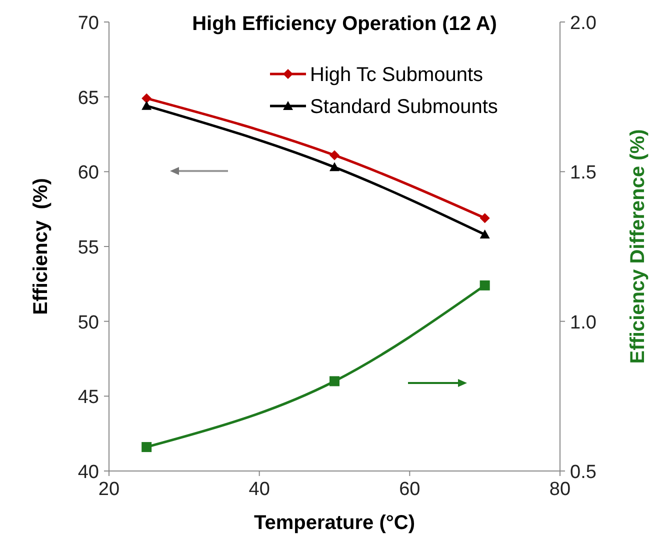 This screenshot has width=663, height=552. I want to click on y-tick-label: 60, so click(88, 173).